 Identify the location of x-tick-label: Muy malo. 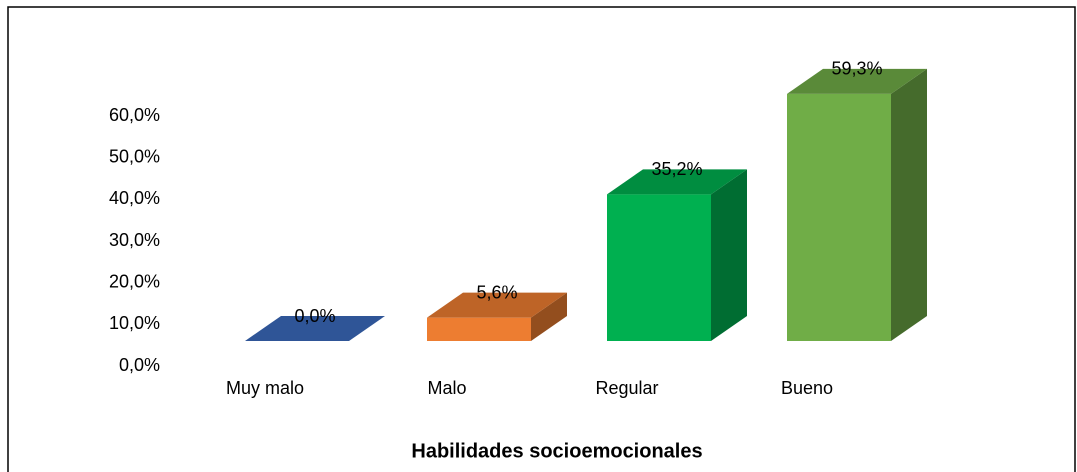
(265, 388).